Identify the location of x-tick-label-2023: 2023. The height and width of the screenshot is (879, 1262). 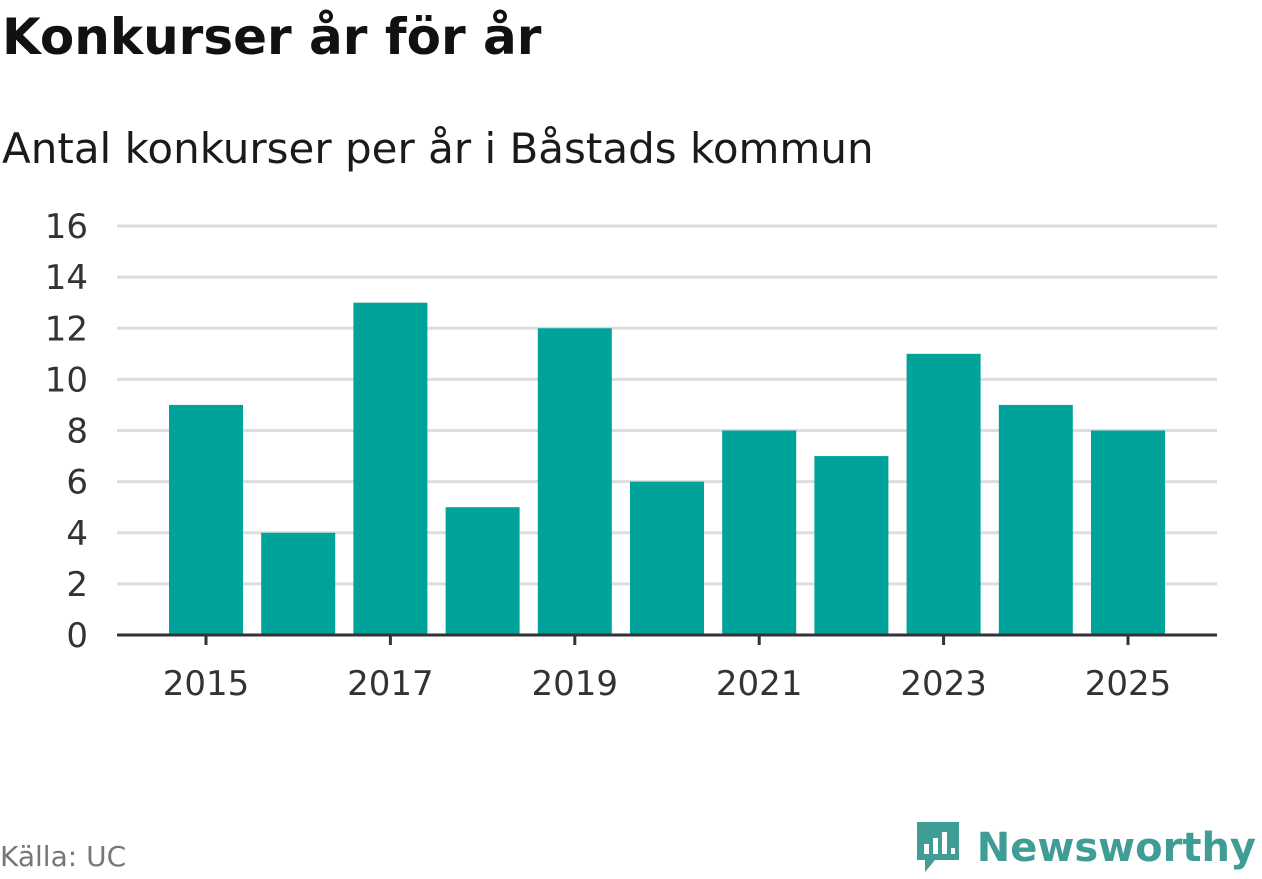
(943, 684).